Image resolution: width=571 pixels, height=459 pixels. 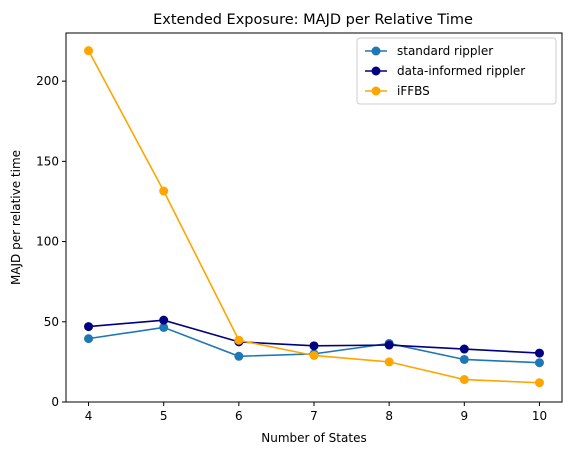 What do you see at coordinates (461, 71) in the screenshot?
I see `legend-label: data-informed rippler` at bounding box center [461, 71].